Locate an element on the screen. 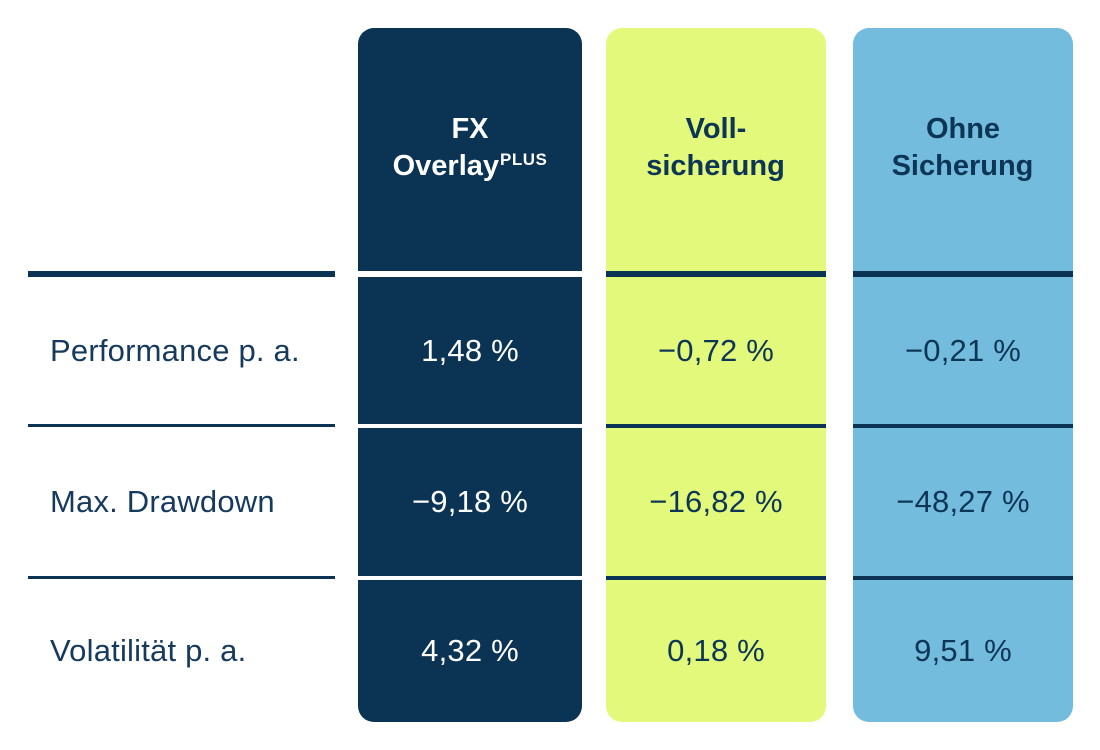  header-superscript: PLUS is located at coordinates (524, 159).